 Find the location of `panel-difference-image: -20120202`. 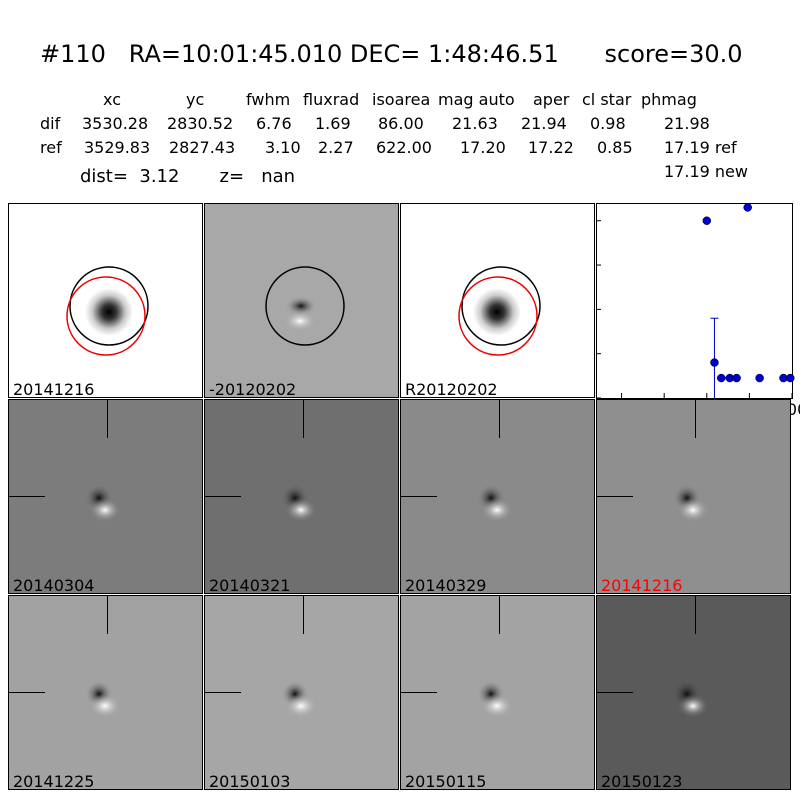

panel-difference-image: -20120202 is located at coordinates (301, 300).